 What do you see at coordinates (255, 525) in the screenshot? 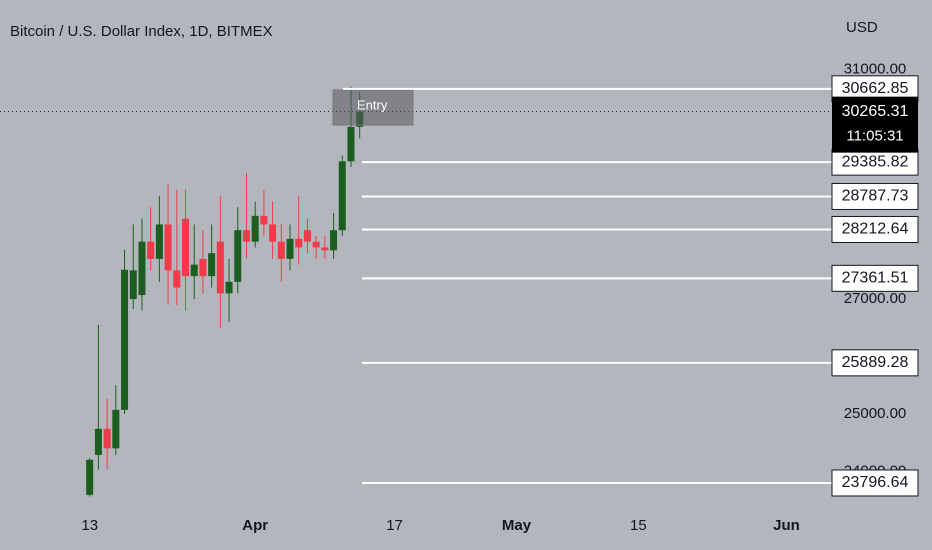
I see `x-tick-label: Apr` at bounding box center [255, 525].